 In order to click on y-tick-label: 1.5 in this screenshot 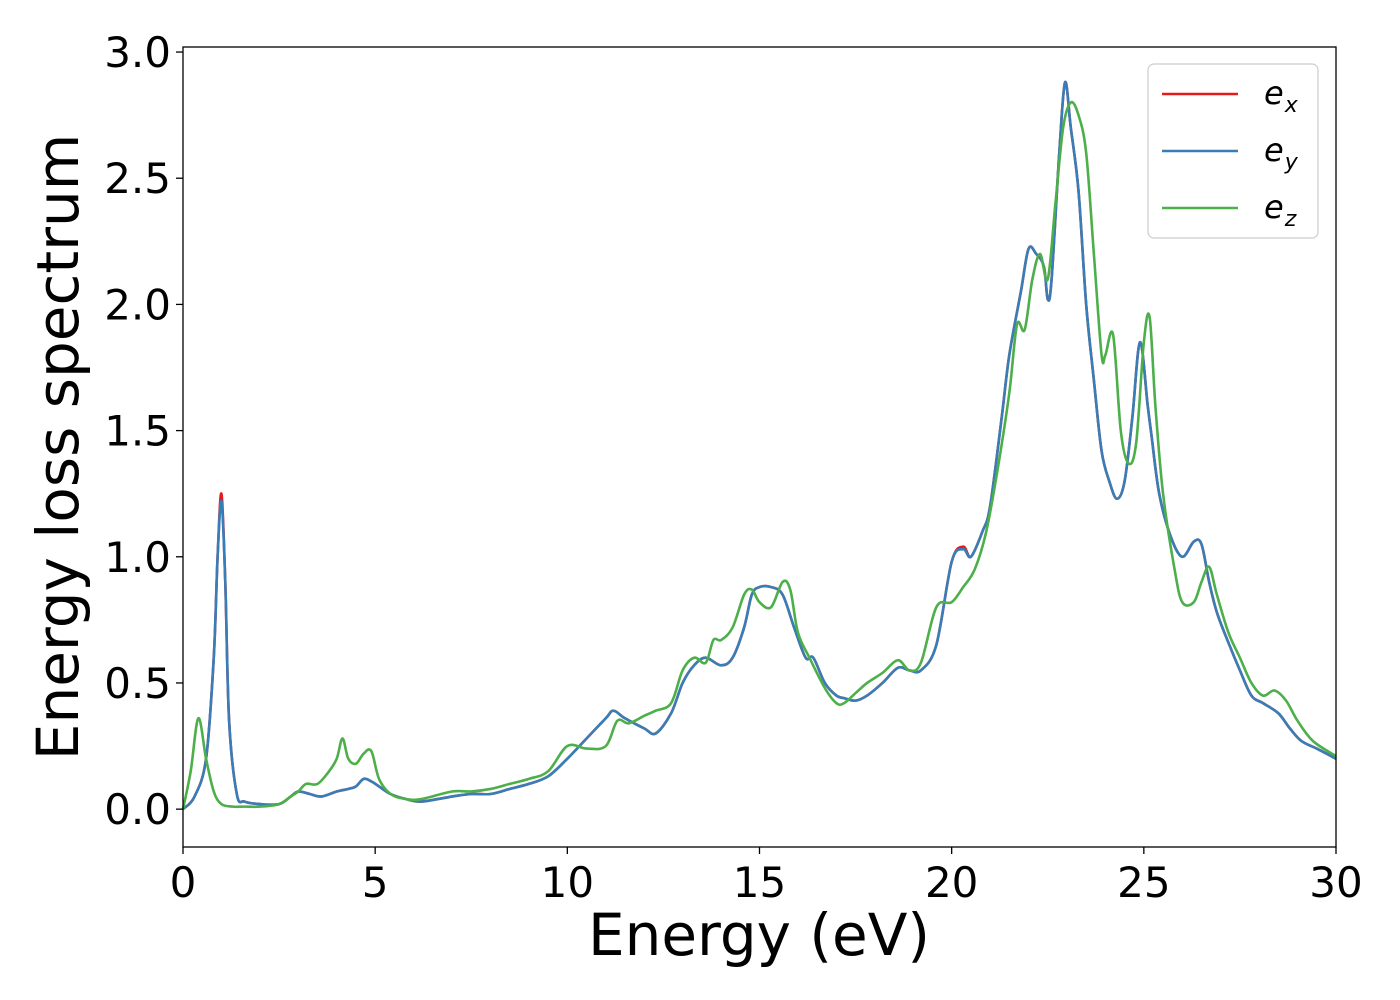, I will do `click(137, 431)`.